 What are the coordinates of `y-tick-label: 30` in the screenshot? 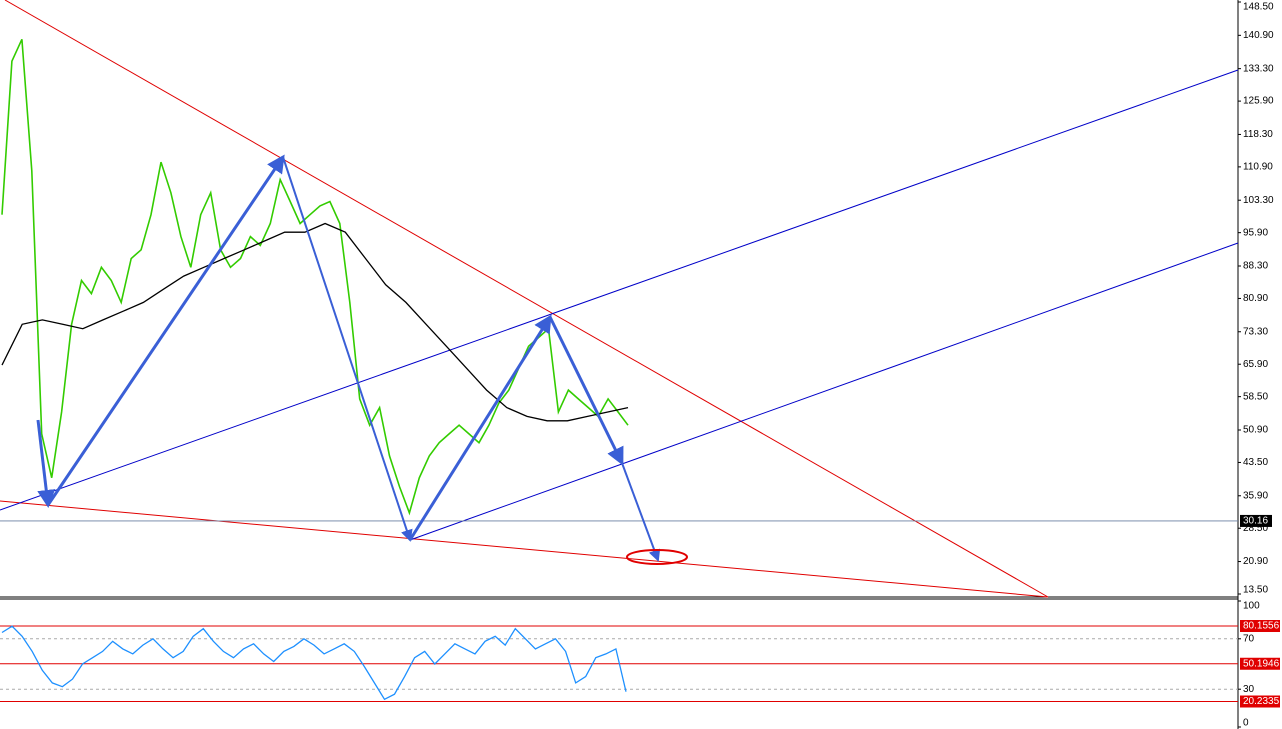 It's located at (1249, 689).